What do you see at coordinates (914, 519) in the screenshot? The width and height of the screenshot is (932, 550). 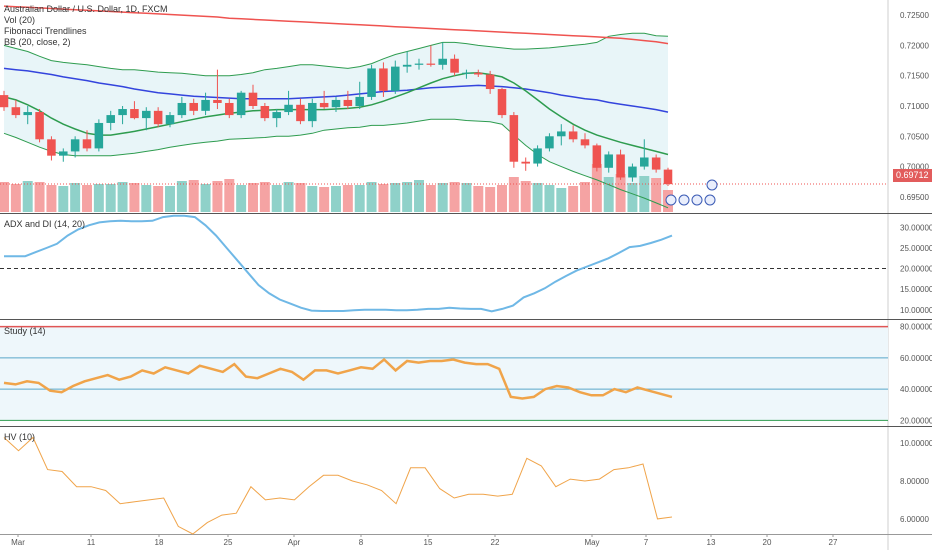 I see `hv-tick-label: 6.00000` at bounding box center [914, 519].